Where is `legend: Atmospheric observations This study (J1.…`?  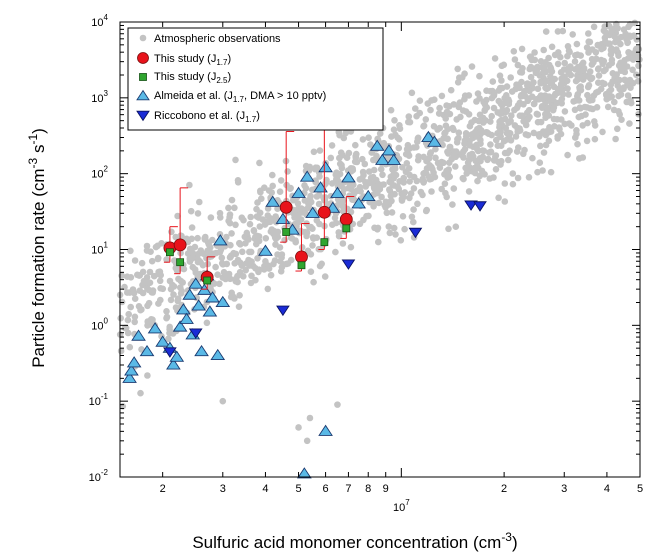 legend: Atmospheric observations This study (J1.… is located at coordinates (255, 79).